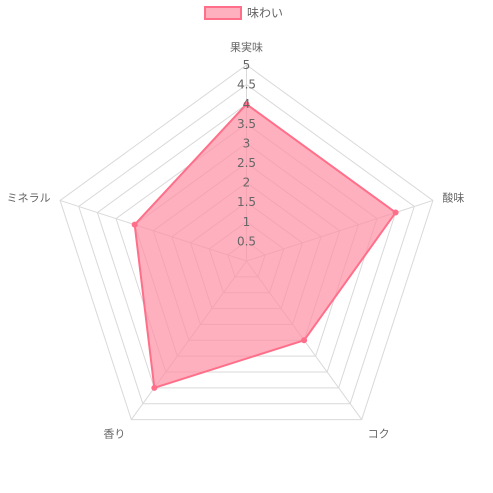 The width and height of the screenshot is (493, 493). What do you see at coordinates (246, 124) in the screenshot?
I see `tick-label: 3.5` at bounding box center [246, 124].